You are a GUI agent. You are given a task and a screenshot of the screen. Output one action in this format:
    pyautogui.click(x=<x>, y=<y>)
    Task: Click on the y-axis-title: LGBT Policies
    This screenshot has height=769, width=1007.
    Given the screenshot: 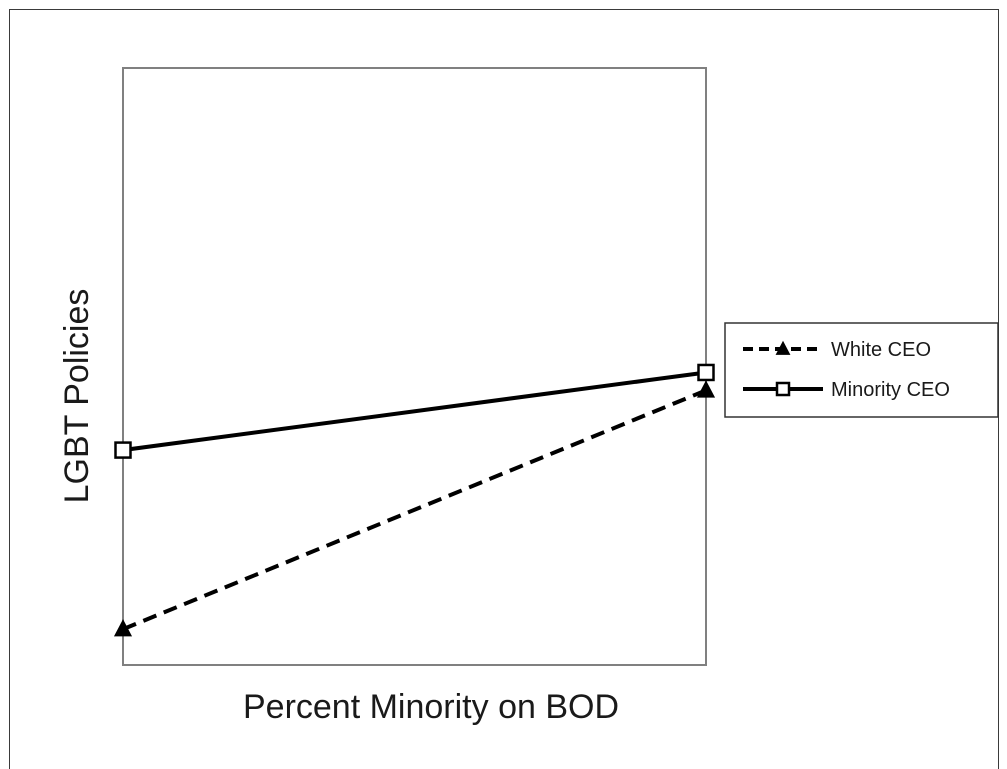 What is the action you would take?
    pyautogui.click(x=77, y=396)
    